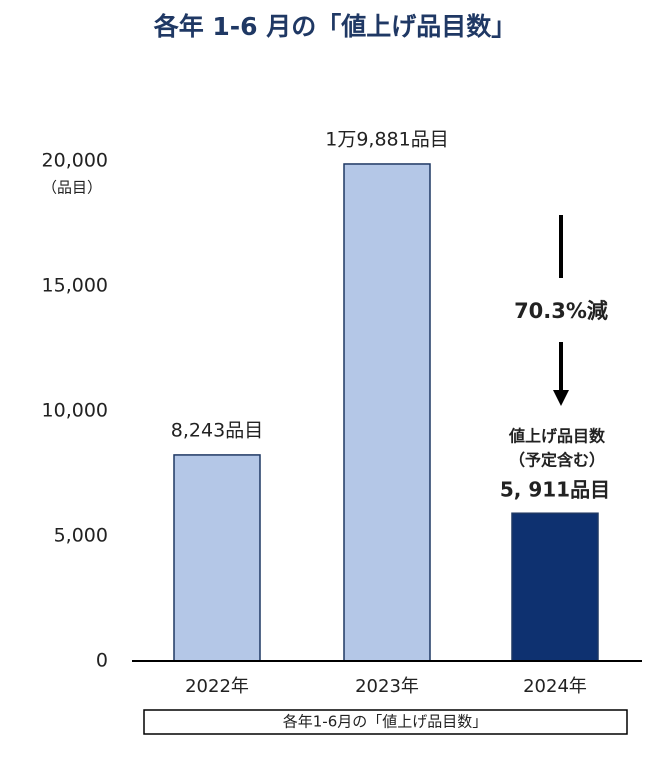  Describe the element at coordinates (557, 460) in the screenshot. I see `annotation: （予定含む）` at that location.